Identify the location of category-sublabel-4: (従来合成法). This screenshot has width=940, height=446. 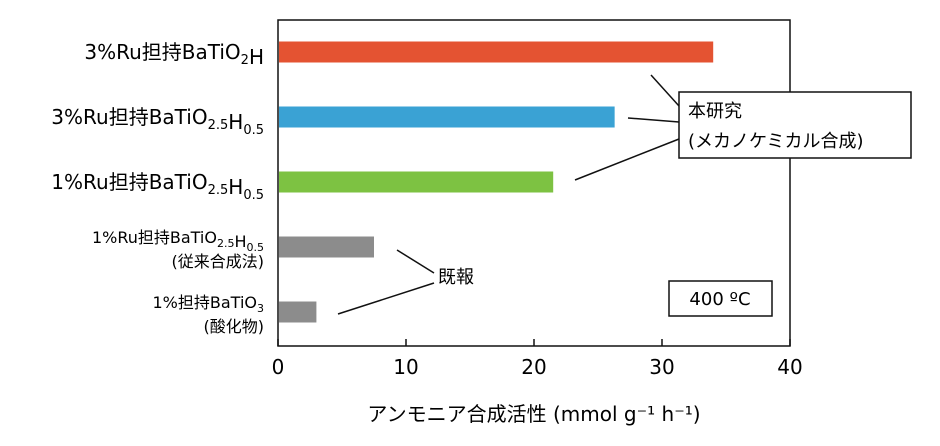
(218, 261).